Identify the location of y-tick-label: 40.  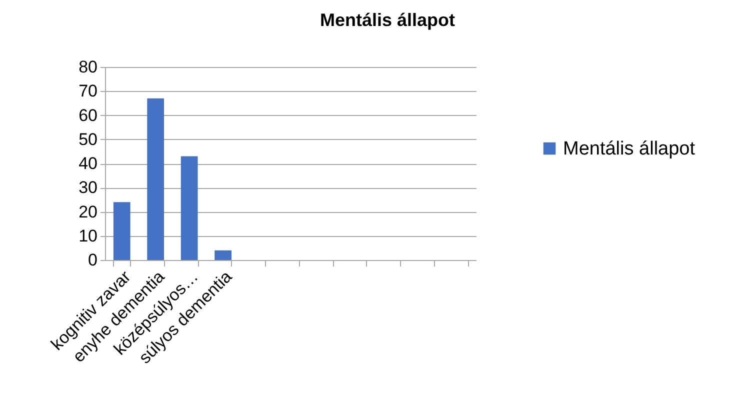
(88, 163).